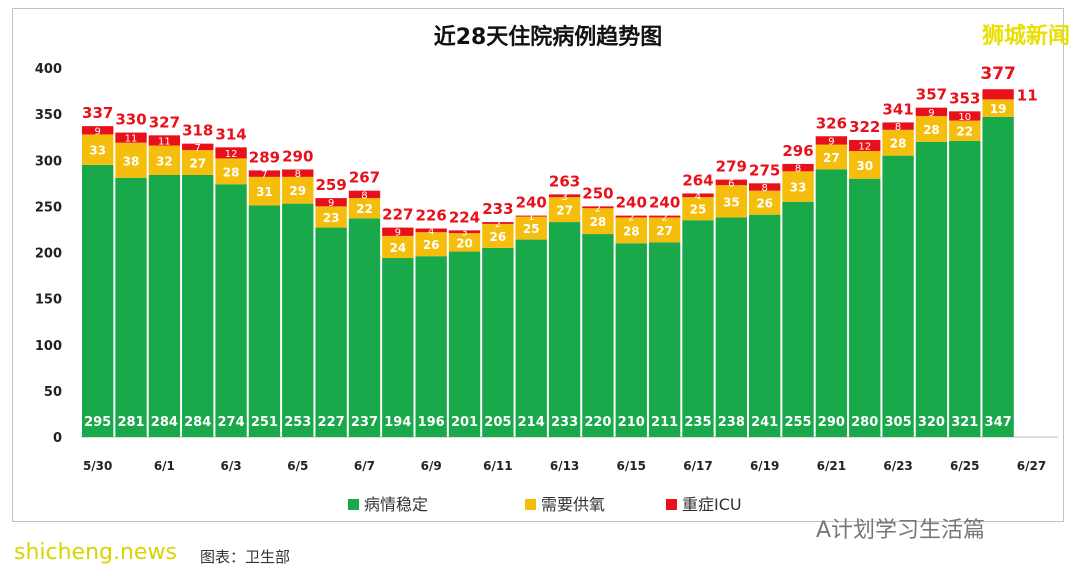  I want to click on total-label: 353, so click(964, 98).